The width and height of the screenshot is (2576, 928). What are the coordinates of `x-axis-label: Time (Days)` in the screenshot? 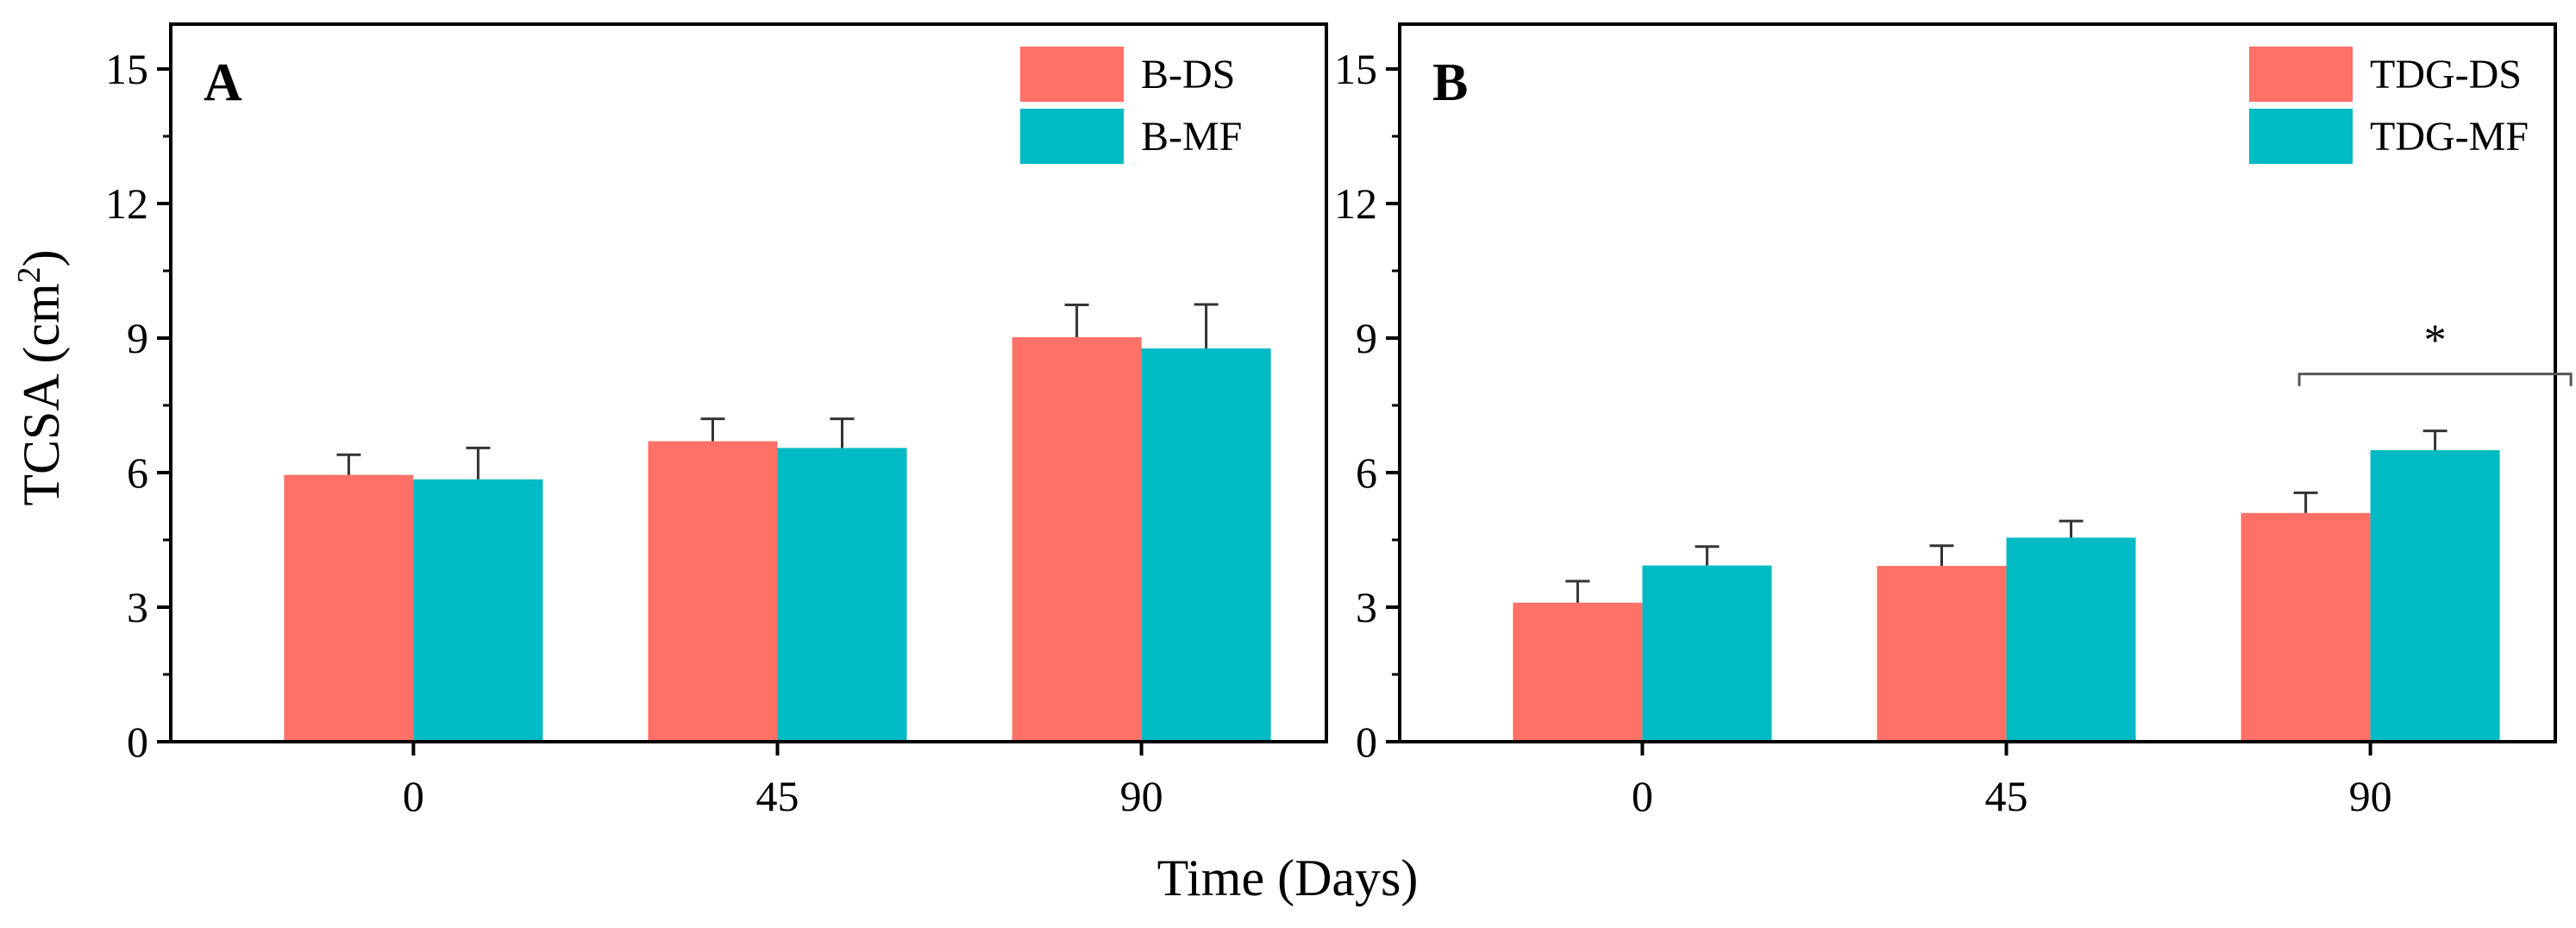 It's located at (1288, 878).